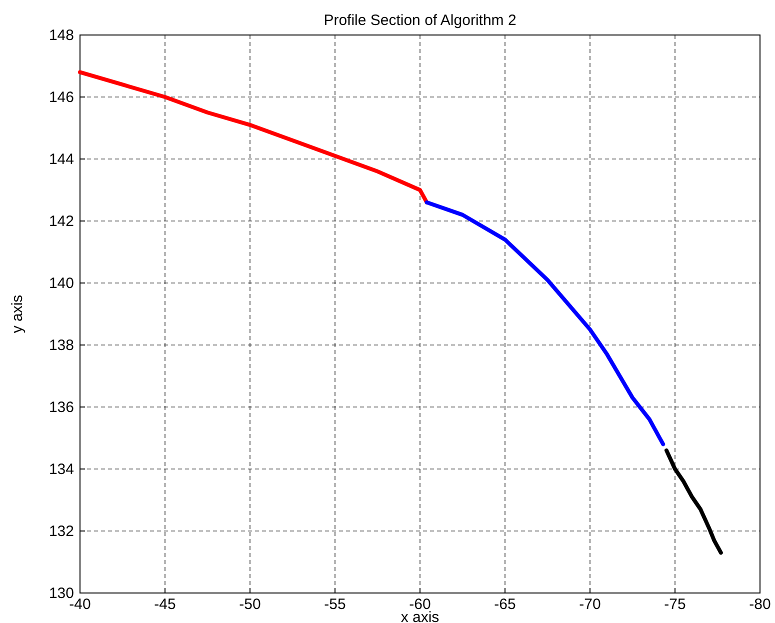 The height and width of the screenshot is (623, 775). Describe the element at coordinates (61, 159) in the screenshot. I see `y-tick-label: 144` at that location.